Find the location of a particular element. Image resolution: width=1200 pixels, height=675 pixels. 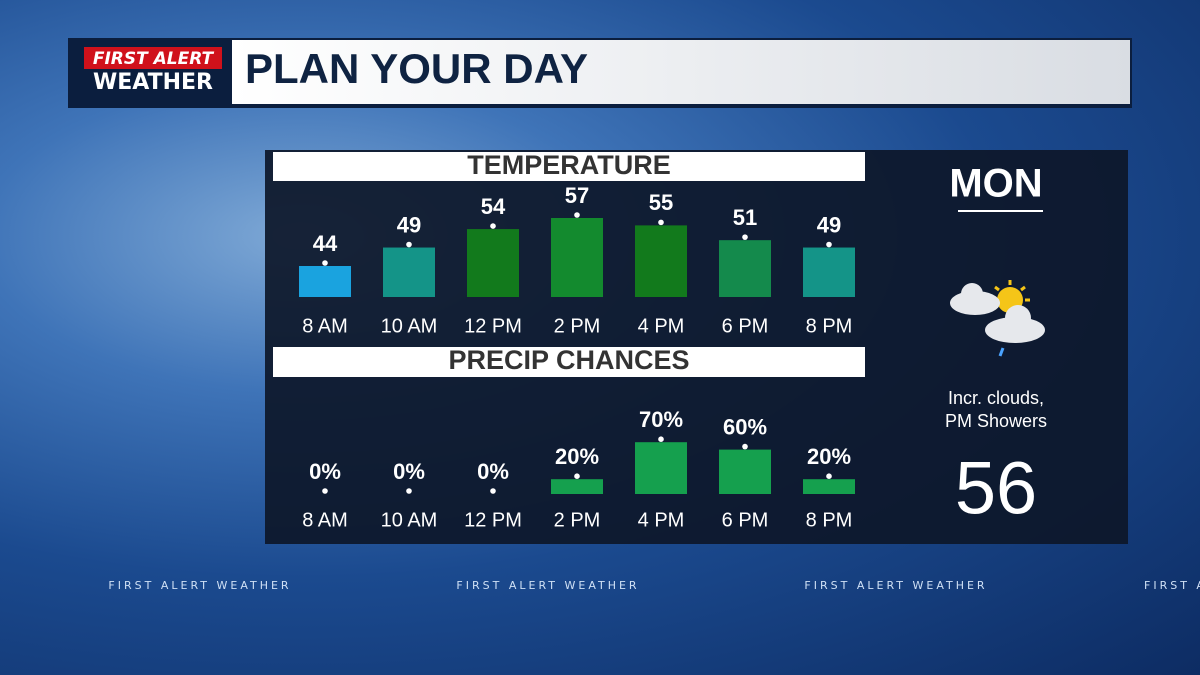

title: PLAN YOUR DAY is located at coordinates (416, 68).